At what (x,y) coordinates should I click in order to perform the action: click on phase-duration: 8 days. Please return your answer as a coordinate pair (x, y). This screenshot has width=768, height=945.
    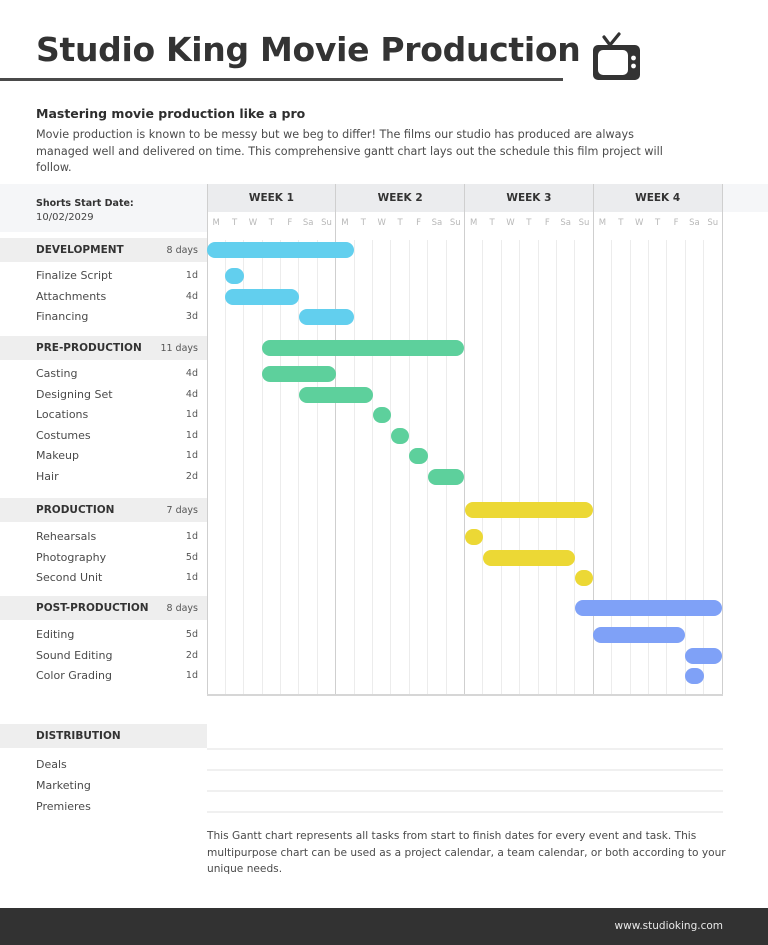
    Looking at the image, I should click on (182, 608).